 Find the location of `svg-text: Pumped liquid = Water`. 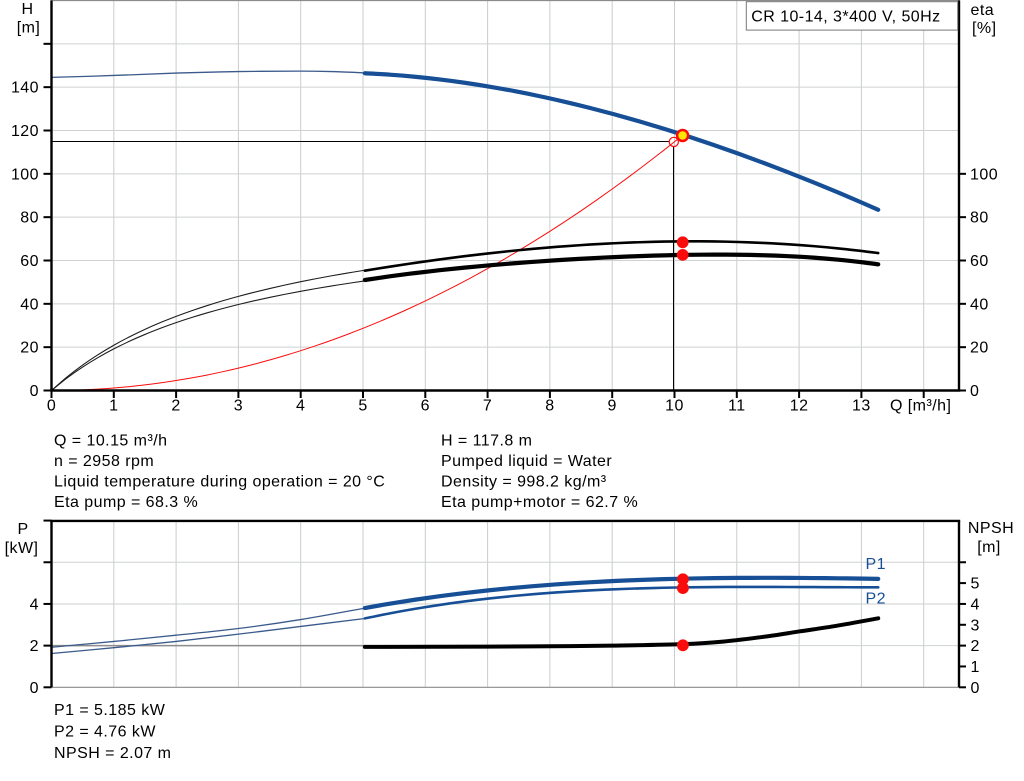

svg-text: Pumped liquid = Water is located at coordinates (526, 461).